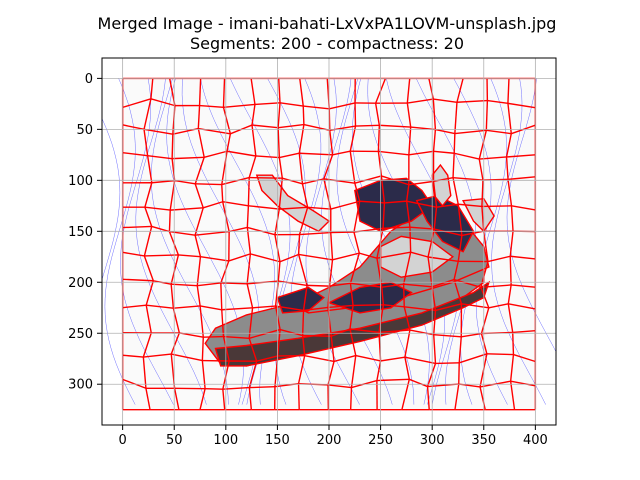  What do you see at coordinates (80, 283) in the screenshot?
I see `y-tick-label: 200` at bounding box center [80, 283].